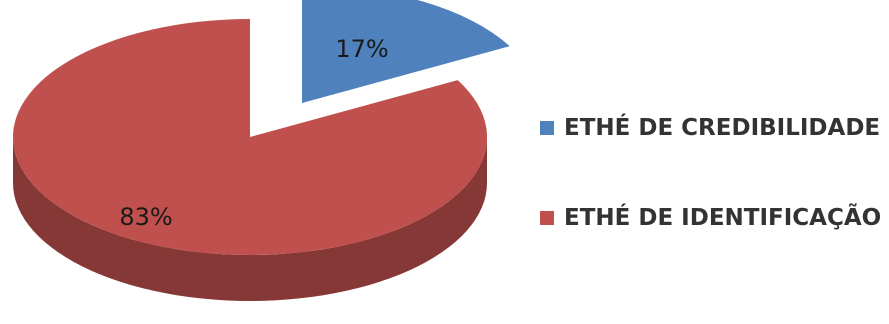 The image size is (889, 324). I want to click on data-label-credibilidade: 17%, so click(361, 49).